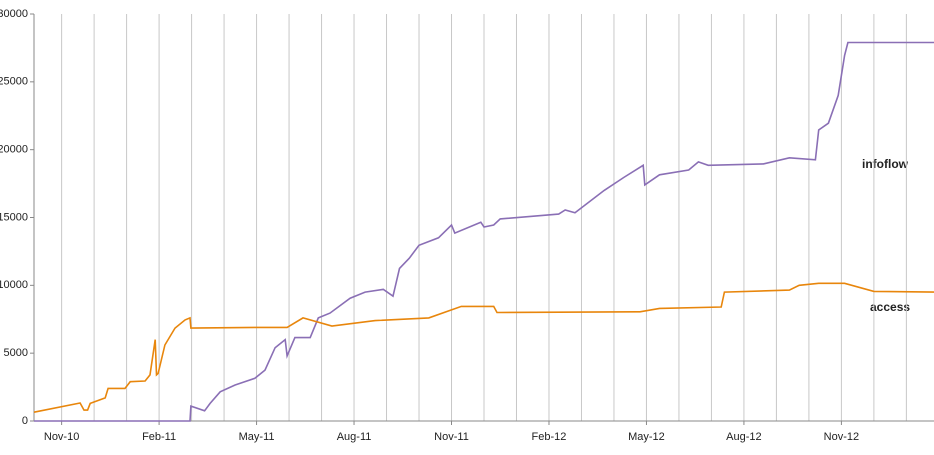 The image size is (934, 455). Describe the element at coordinates (159, 437) in the screenshot. I see `x-tick-label: Feb-11` at that location.